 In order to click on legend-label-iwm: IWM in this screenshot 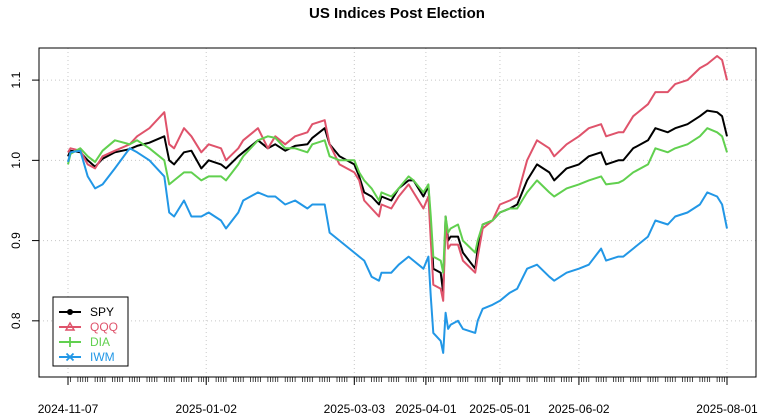, I will do `click(102, 357)`.